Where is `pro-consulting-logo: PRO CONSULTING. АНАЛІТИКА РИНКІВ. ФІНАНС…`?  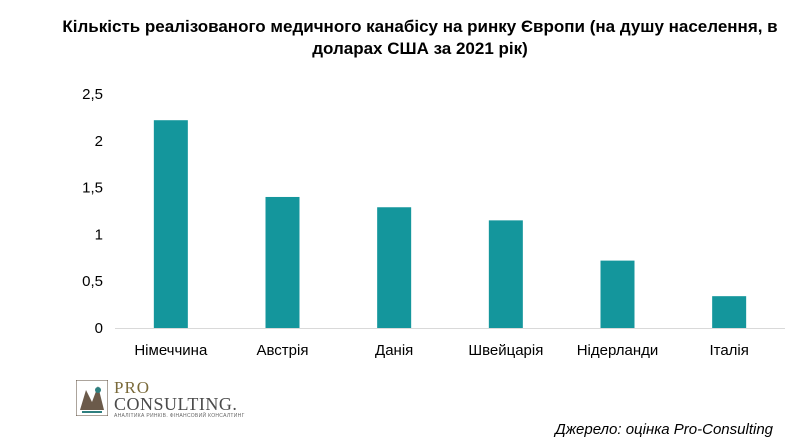 pro-consulting-logo: PRO CONSULTING. АНАЛІТИКА РИНКІВ. ФІНАНС… is located at coordinates (161, 399).